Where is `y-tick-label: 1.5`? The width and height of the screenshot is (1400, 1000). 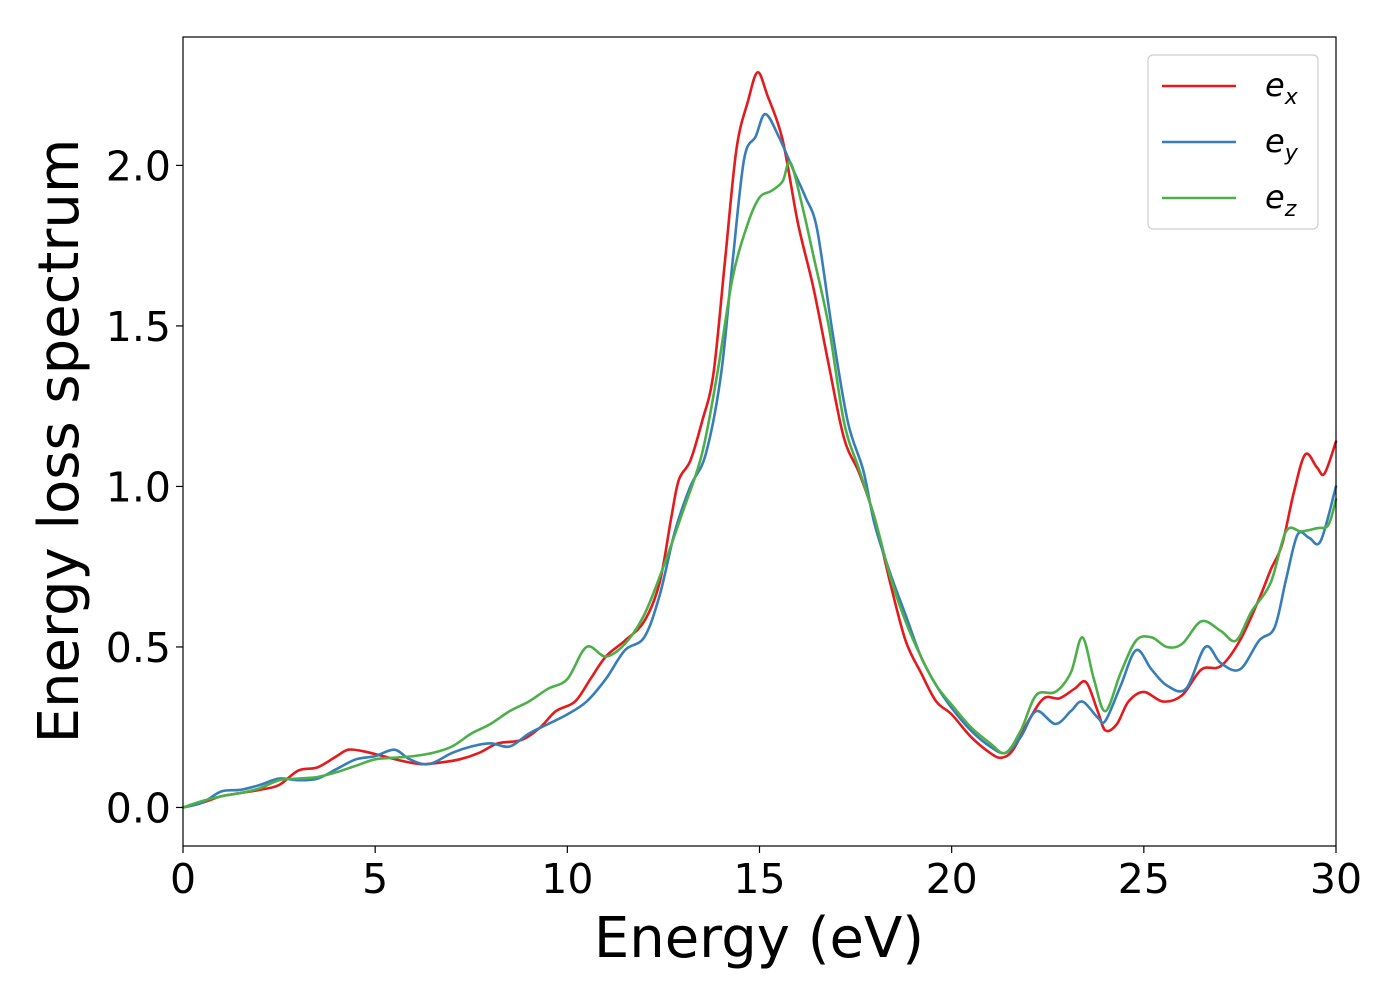 y-tick-label: 1.5 is located at coordinates (138, 327).